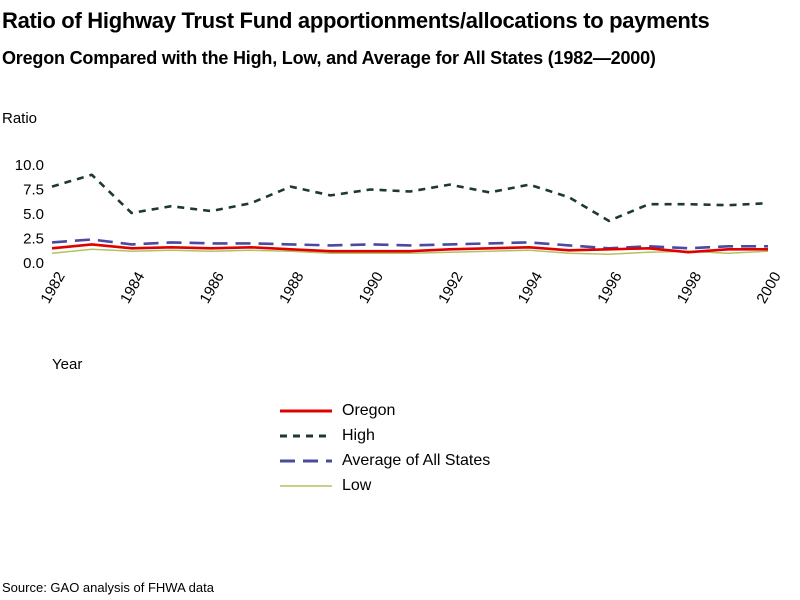 This screenshot has width=800, height=600. I want to click on chart-legend: Oregon High Average of All States Low, so click(430, 448).